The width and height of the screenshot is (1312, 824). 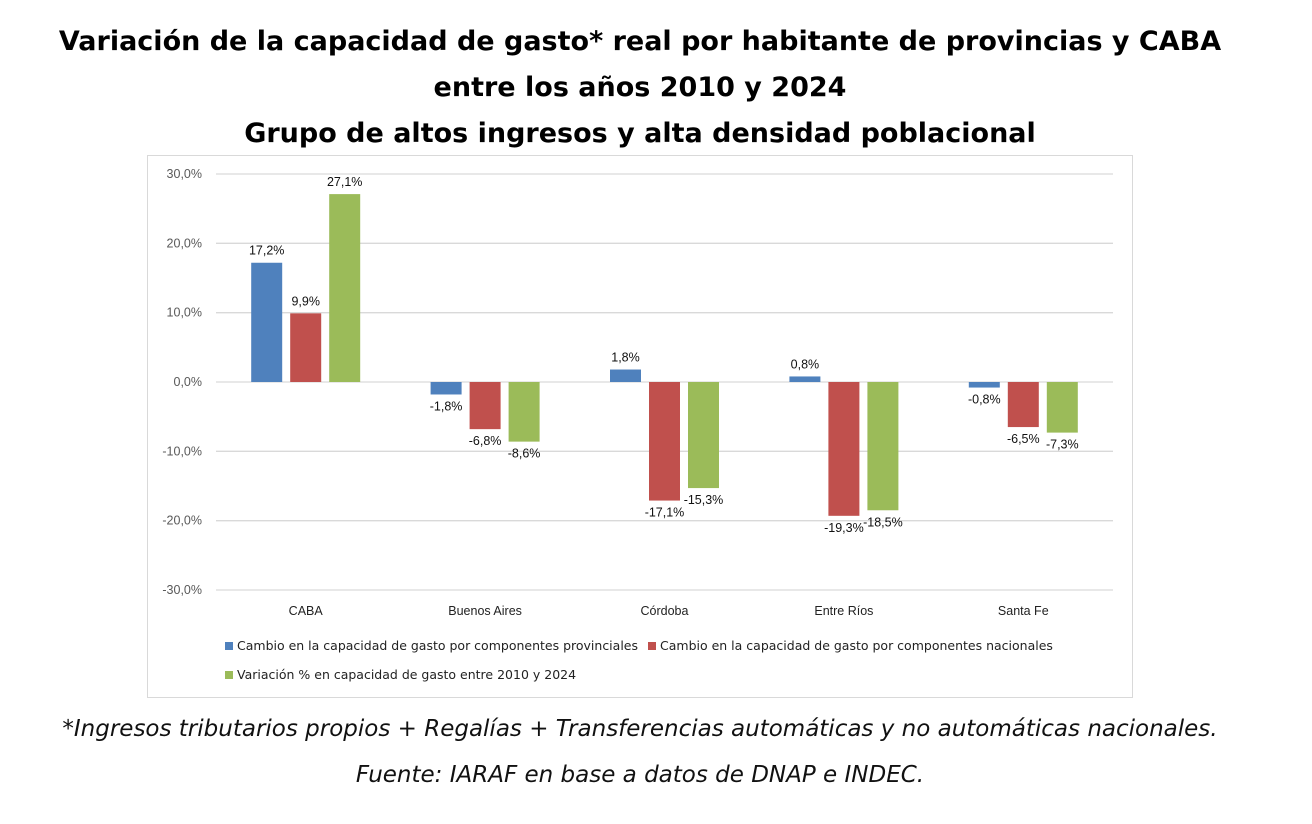 What do you see at coordinates (984, 400) in the screenshot?
I see `data-label: -0,8%` at bounding box center [984, 400].